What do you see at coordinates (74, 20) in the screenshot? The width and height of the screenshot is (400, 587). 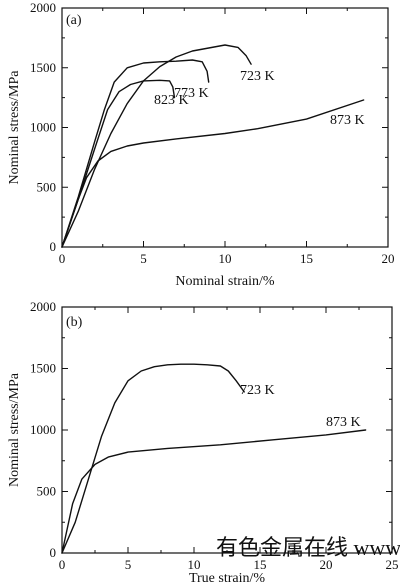 I see `panel-label: (a)` at bounding box center [74, 20].